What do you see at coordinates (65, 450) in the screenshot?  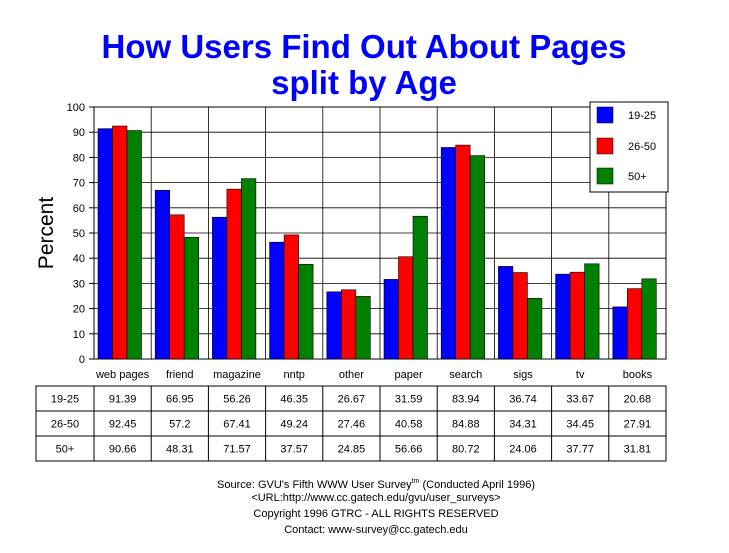 I see `table-row-header-50plus: 50+` at bounding box center [65, 450].